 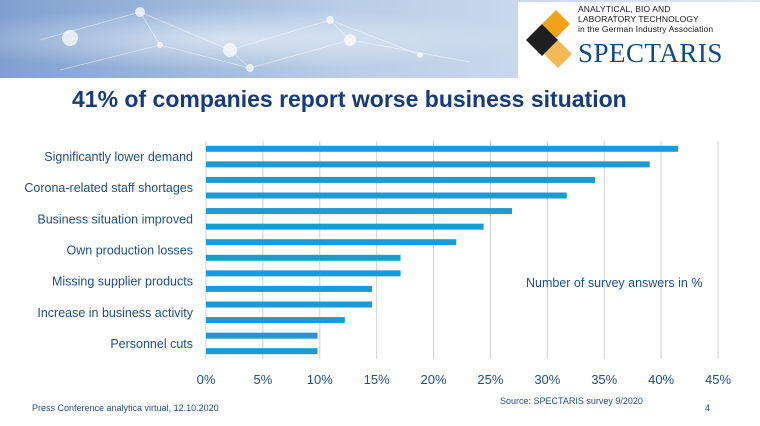 What do you see at coordinates (262, 379) in the screenshot?
I see `x-tick-label: 5%` at bounding box center [262, 379].